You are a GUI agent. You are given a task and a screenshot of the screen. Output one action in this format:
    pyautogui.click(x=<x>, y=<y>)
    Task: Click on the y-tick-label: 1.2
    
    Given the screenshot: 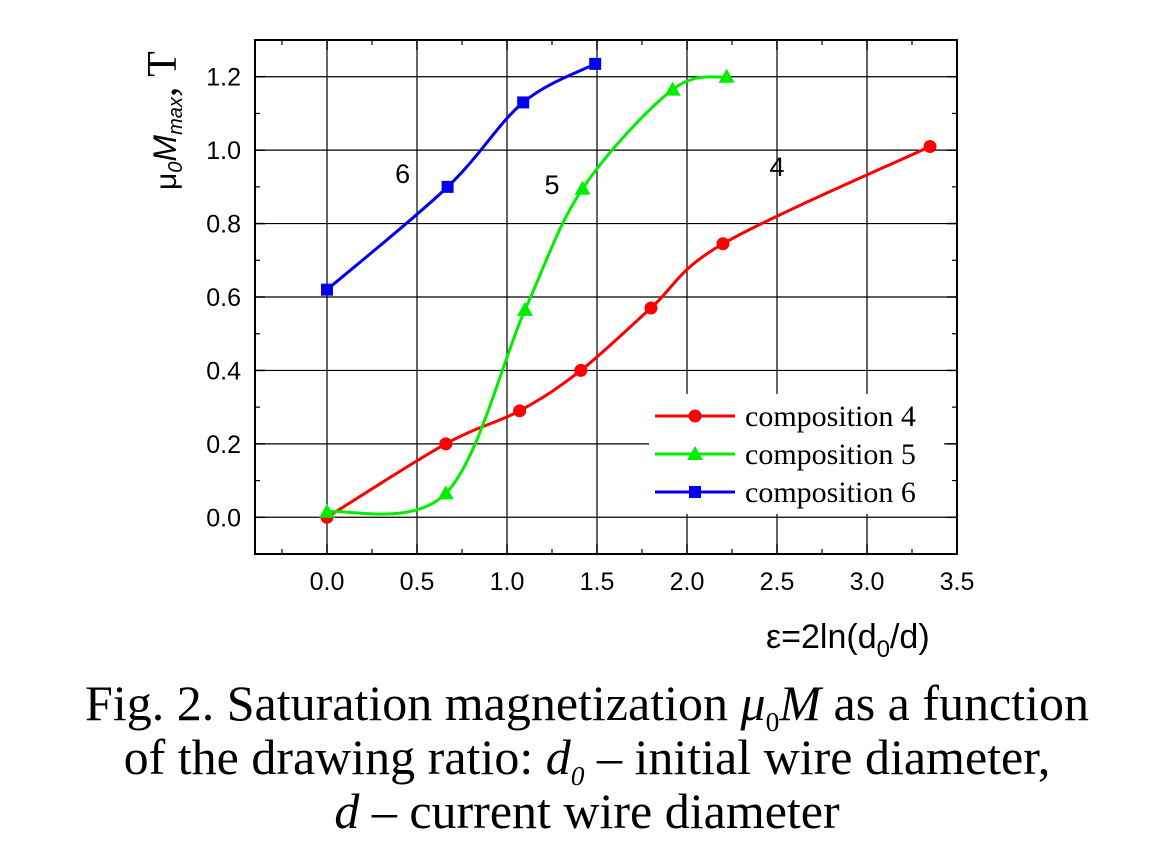 What is the action you would take?
    pyautogui.click(x=223, y=78)
    